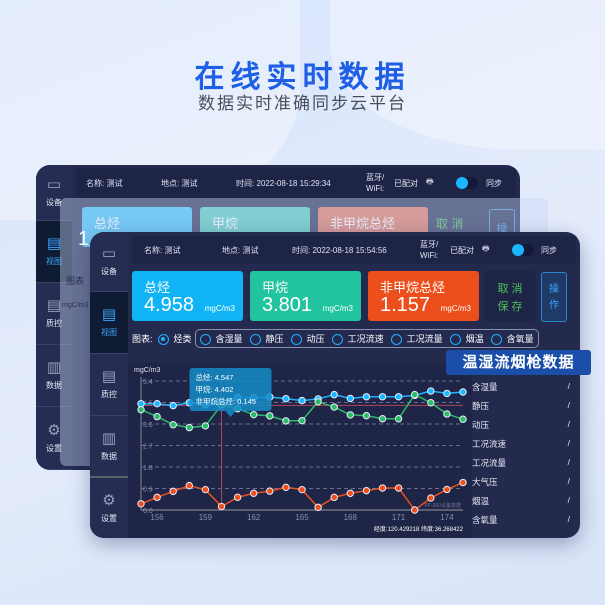  What do you see at coordinates (339, 250) in the screenshot?
I see `timestamp: 时间: 2022-08-18 15:54:56` at bounding box center [339, 250].